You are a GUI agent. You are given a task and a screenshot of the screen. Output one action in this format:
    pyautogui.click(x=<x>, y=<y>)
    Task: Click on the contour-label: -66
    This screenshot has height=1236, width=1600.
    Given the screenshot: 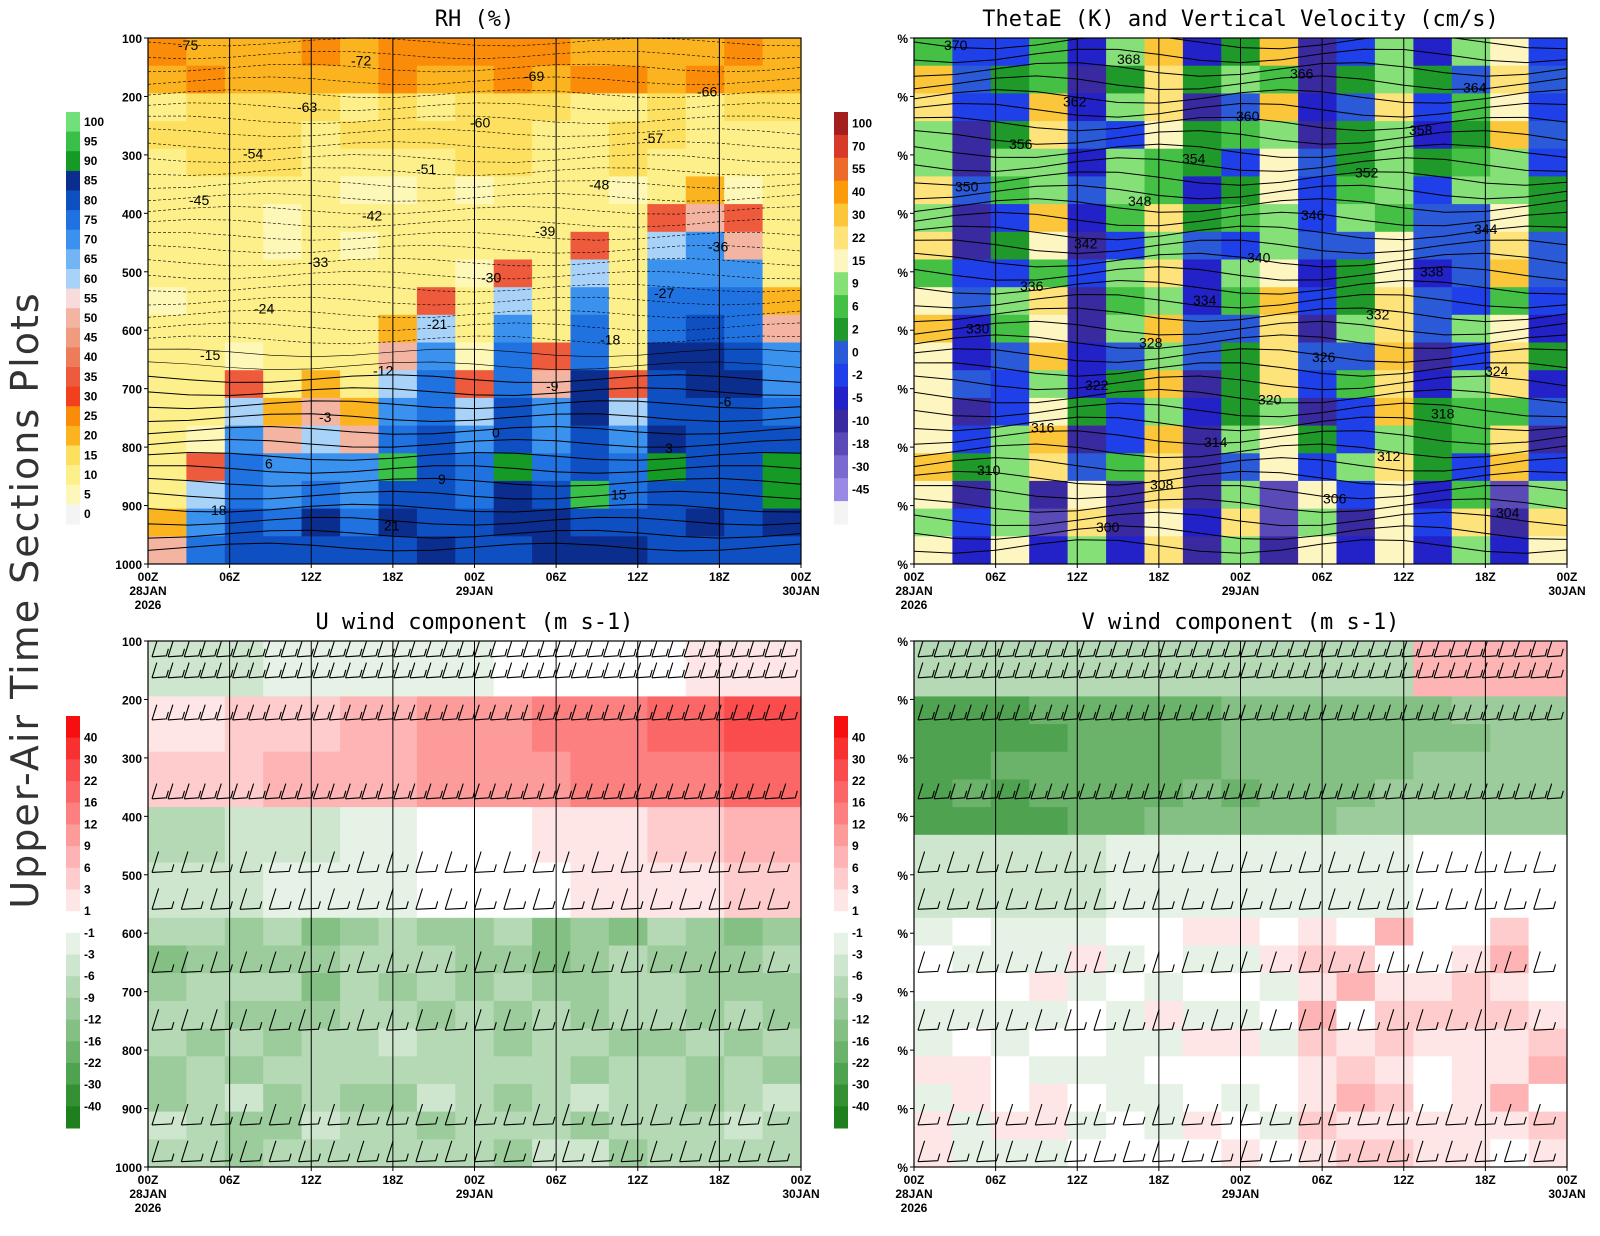 What is the action you would take?
    pyautogui.click(x=707, y=92)
    